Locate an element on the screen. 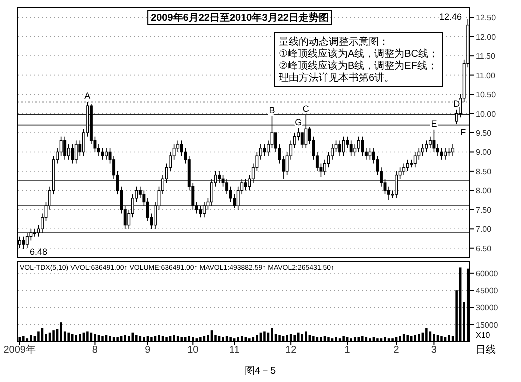 This screenshot has height=382, width=521. annotation: C is located at coordinates (306, 109).